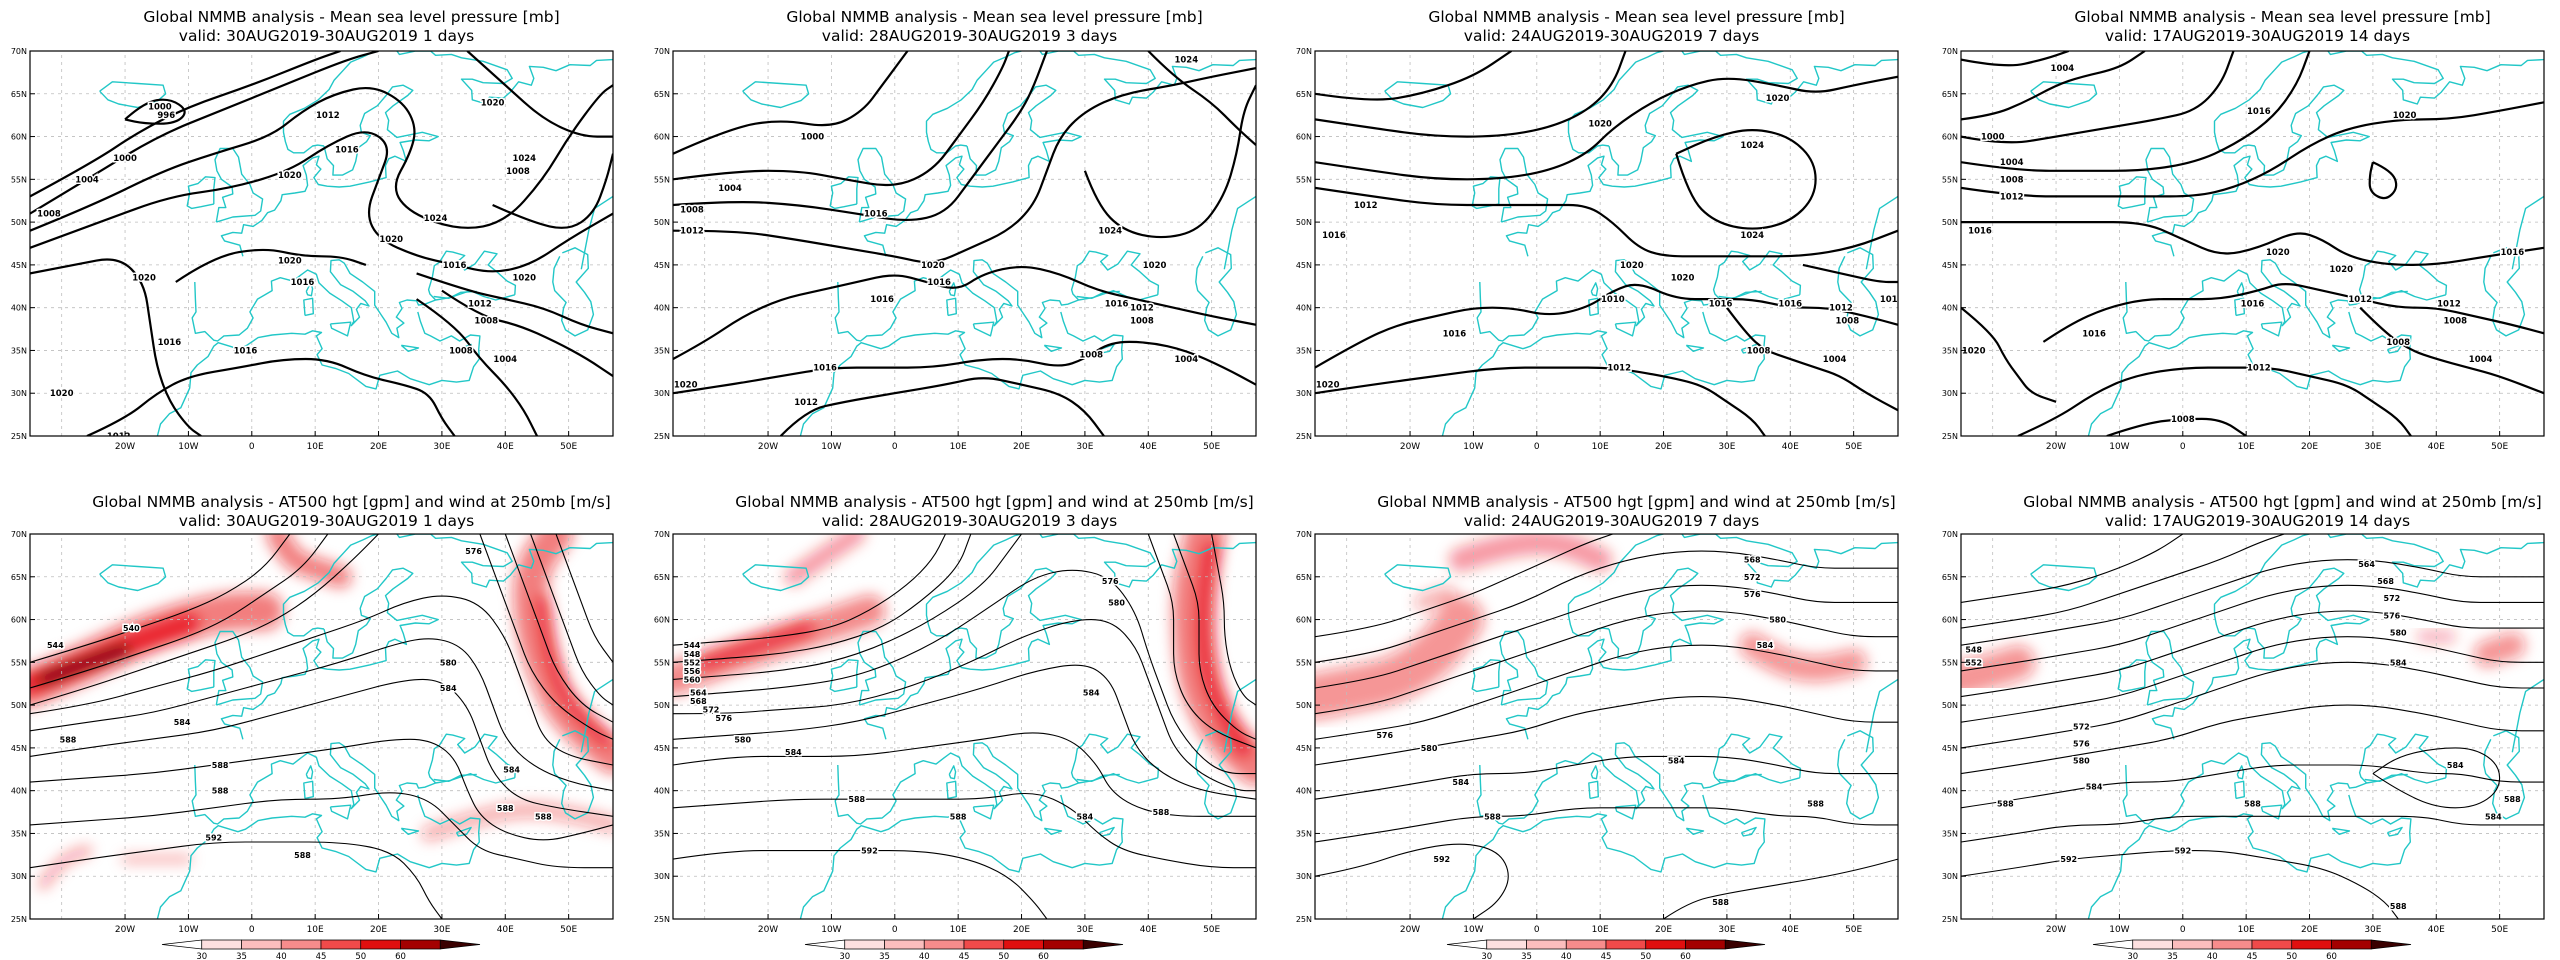 This screenshot has width=2560, height=960. I want to click on lon-tick-label: 10W, so click(2119, 447).